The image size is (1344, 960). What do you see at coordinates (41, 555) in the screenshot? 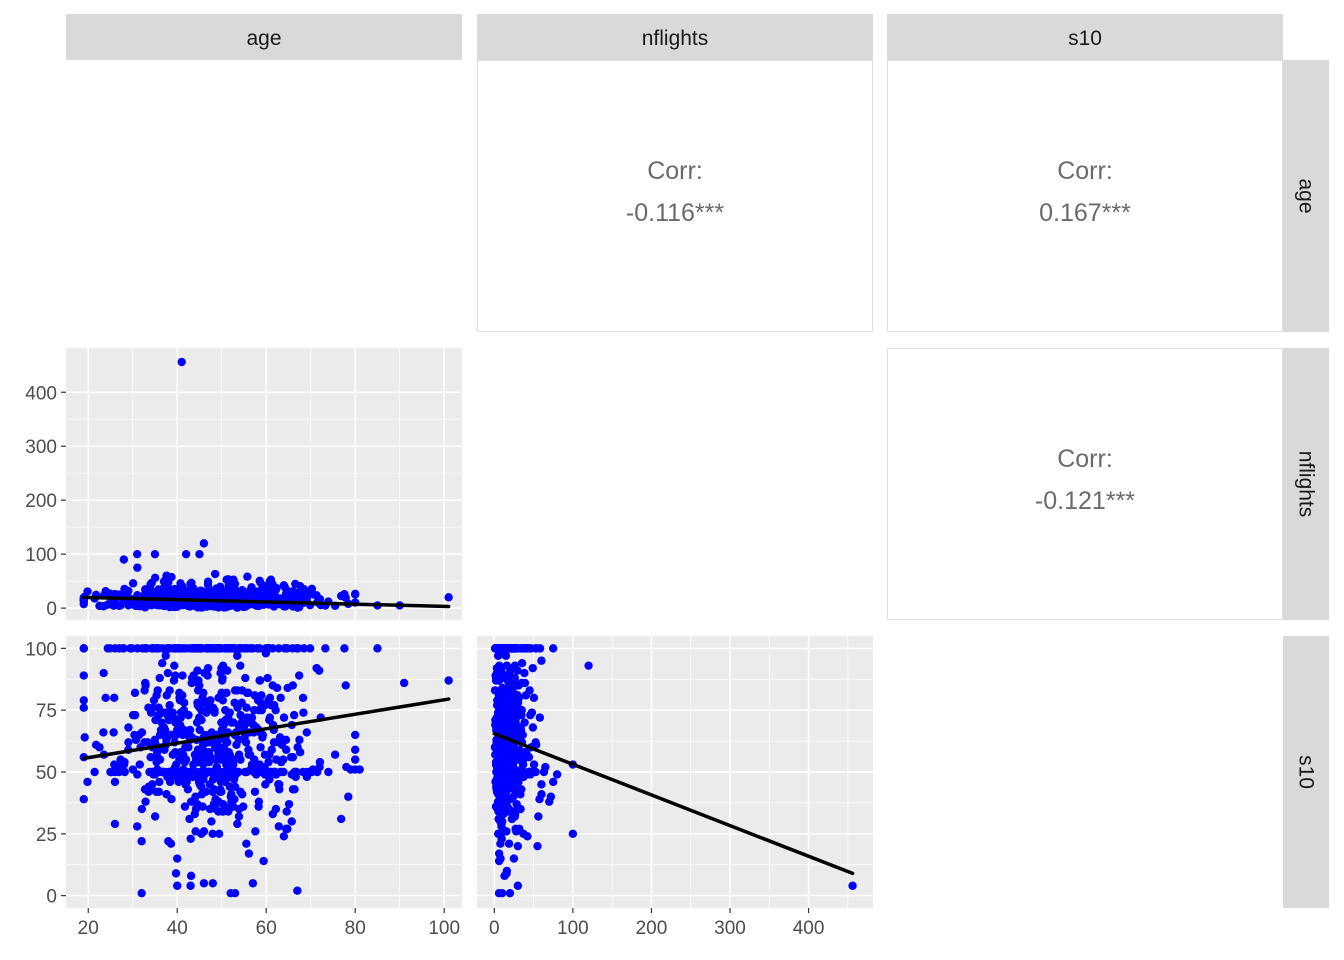
I see `y-tick-label: 100` at bounding box center [41, 555].